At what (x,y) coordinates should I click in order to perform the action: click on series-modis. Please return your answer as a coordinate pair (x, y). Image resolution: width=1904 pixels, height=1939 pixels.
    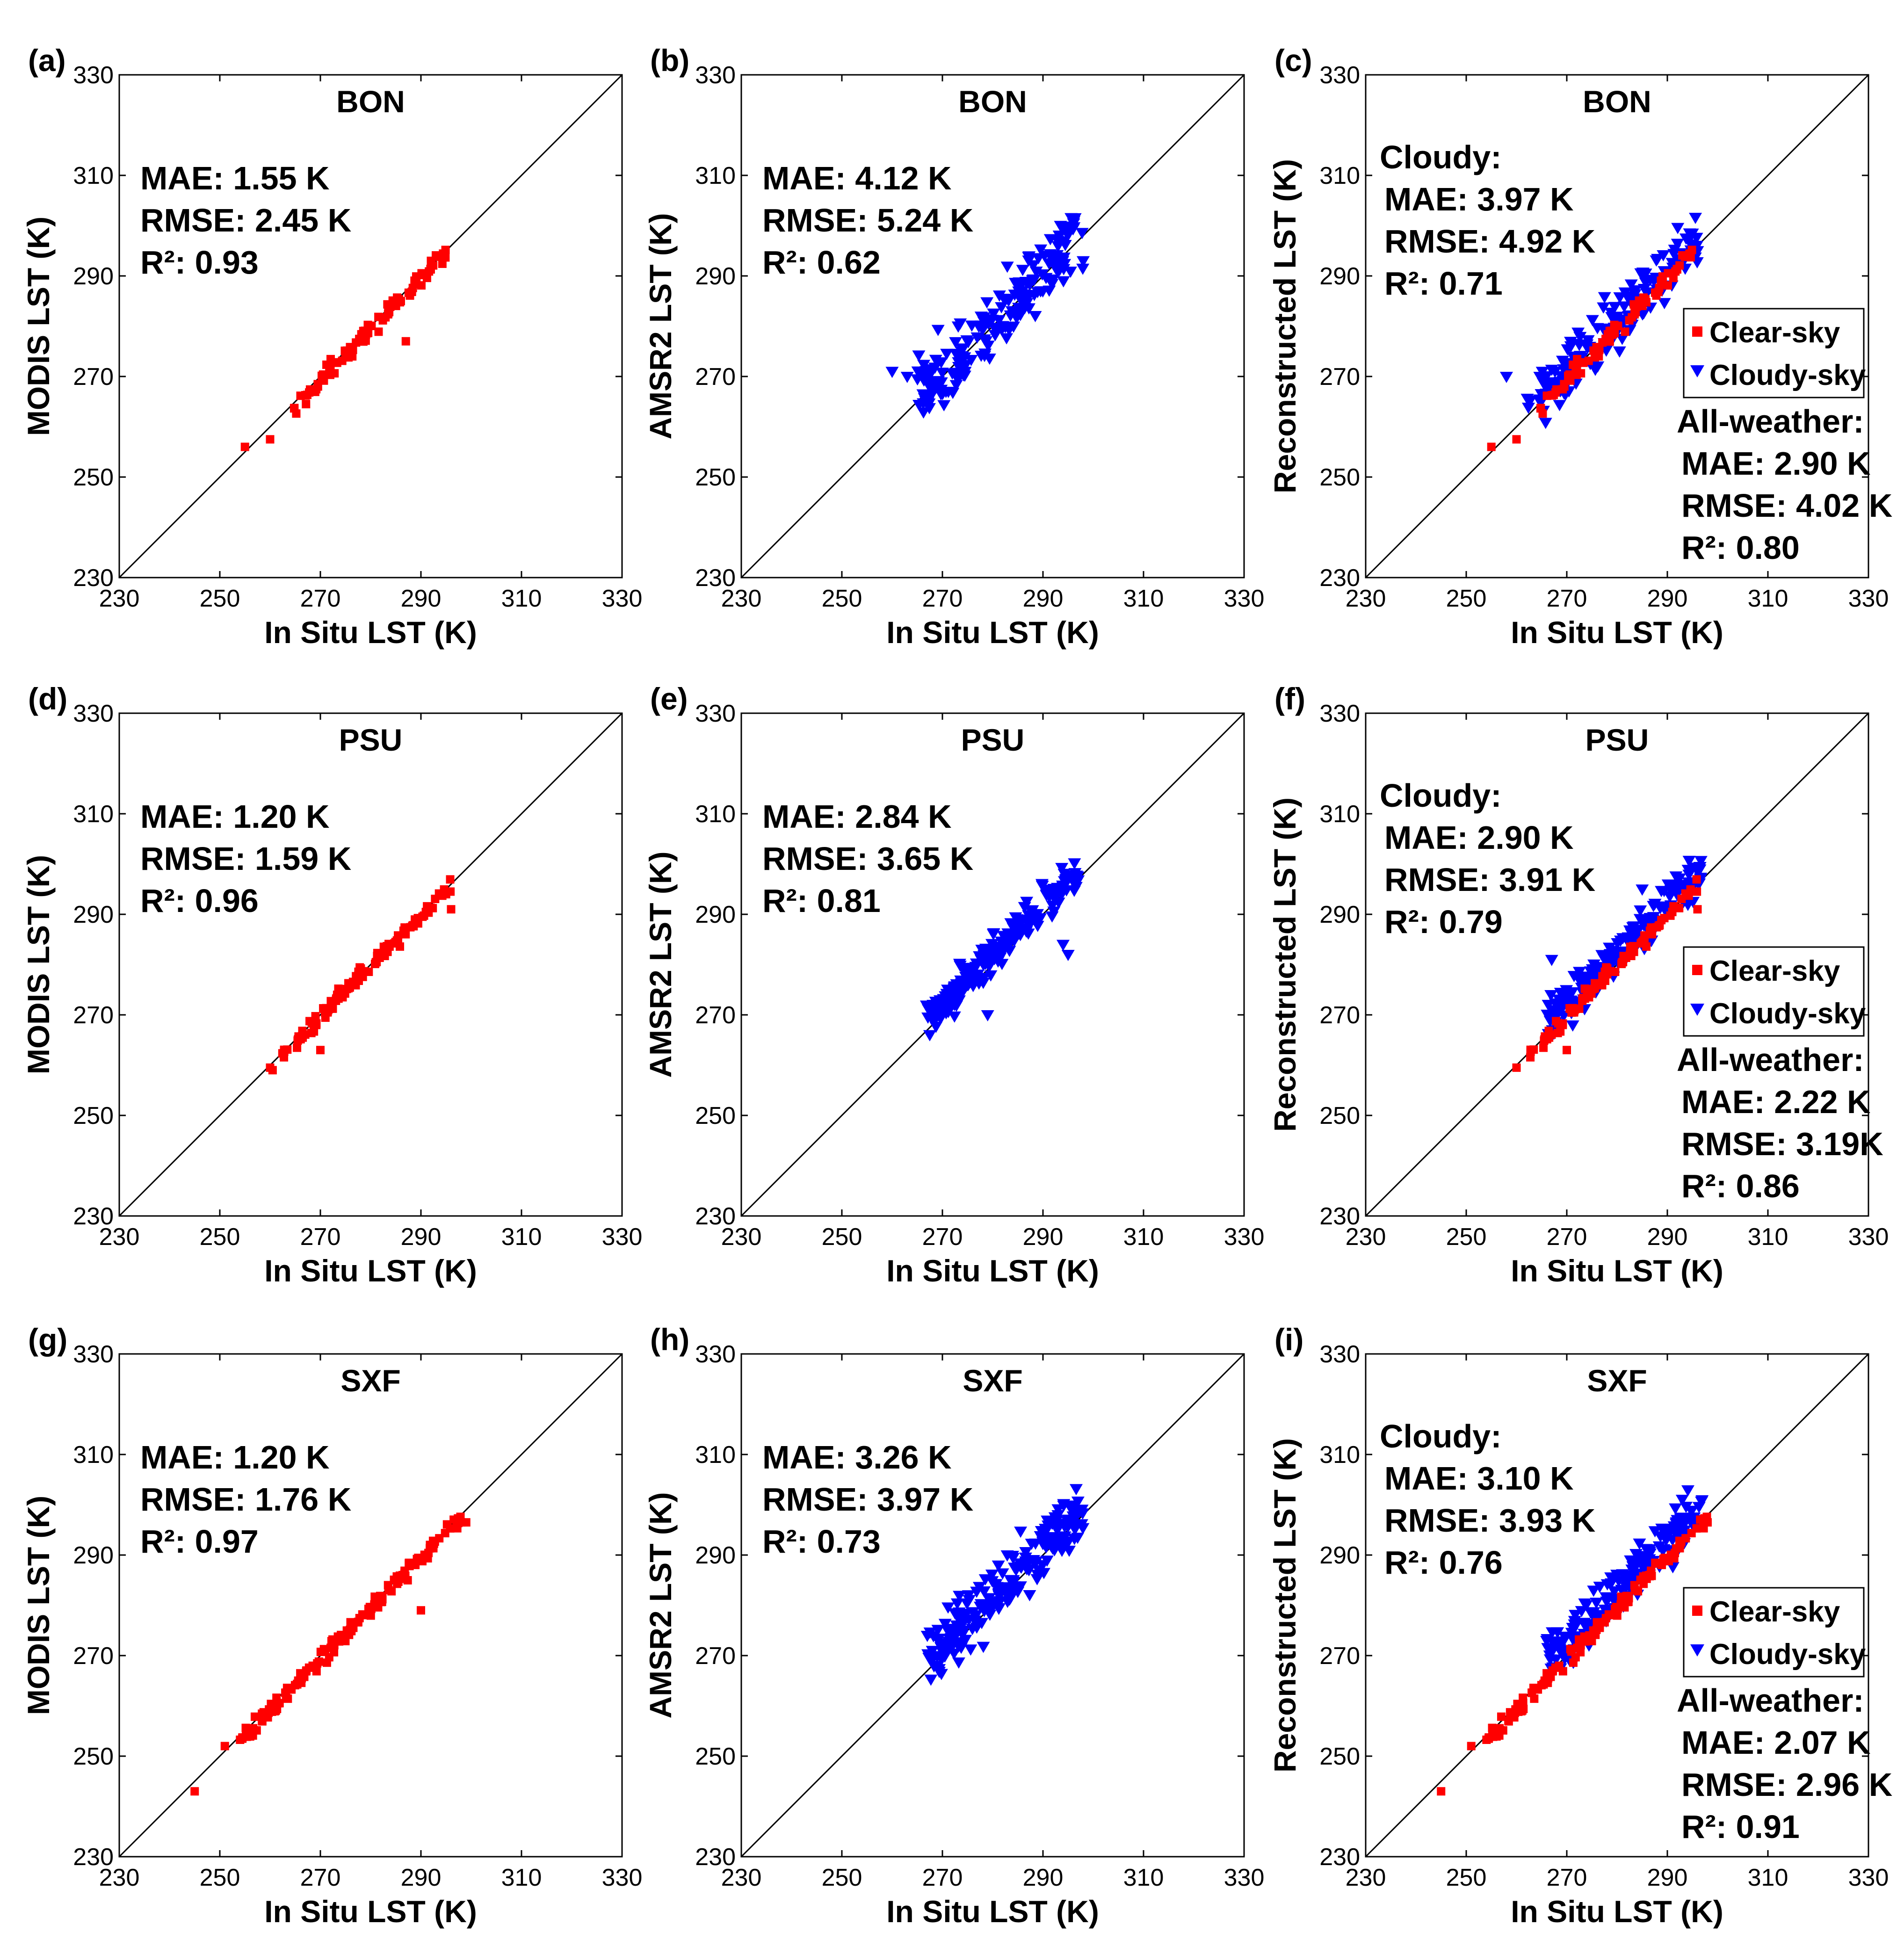
    Looking at the image, I should click on (345, 348).